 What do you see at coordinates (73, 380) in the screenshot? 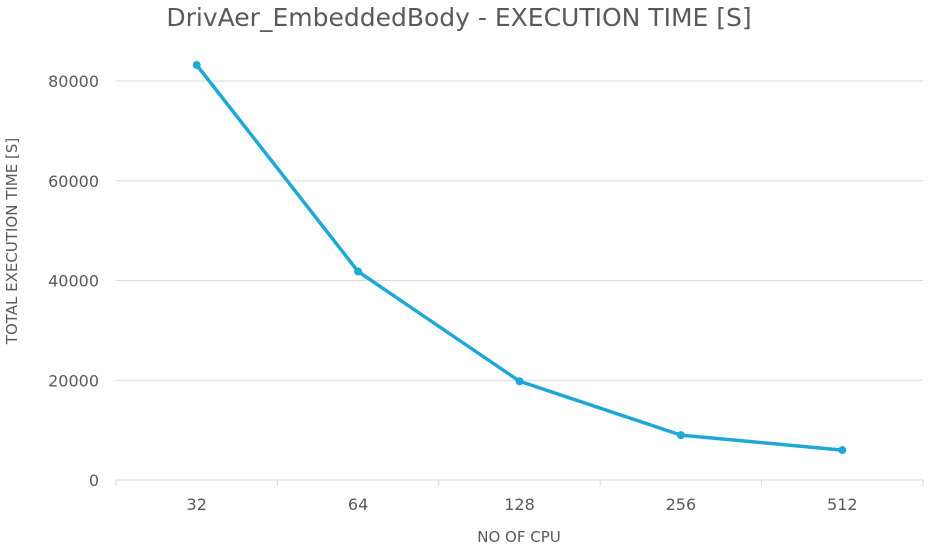
I see `y-tick-label: 20000` at bounding box center [73, 380].